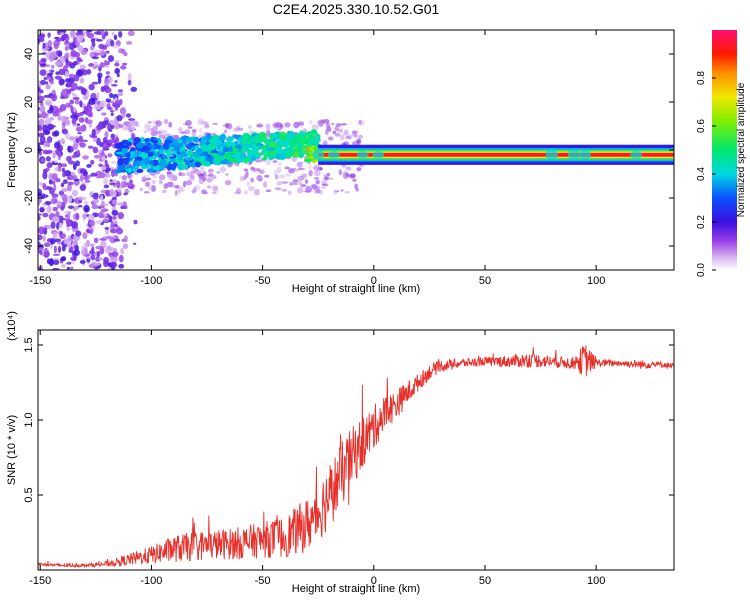 This screenshot has width=750, height=600. I want to click on figure-title: C2E4.2025.330.10.52.G01, so click(356, 9).